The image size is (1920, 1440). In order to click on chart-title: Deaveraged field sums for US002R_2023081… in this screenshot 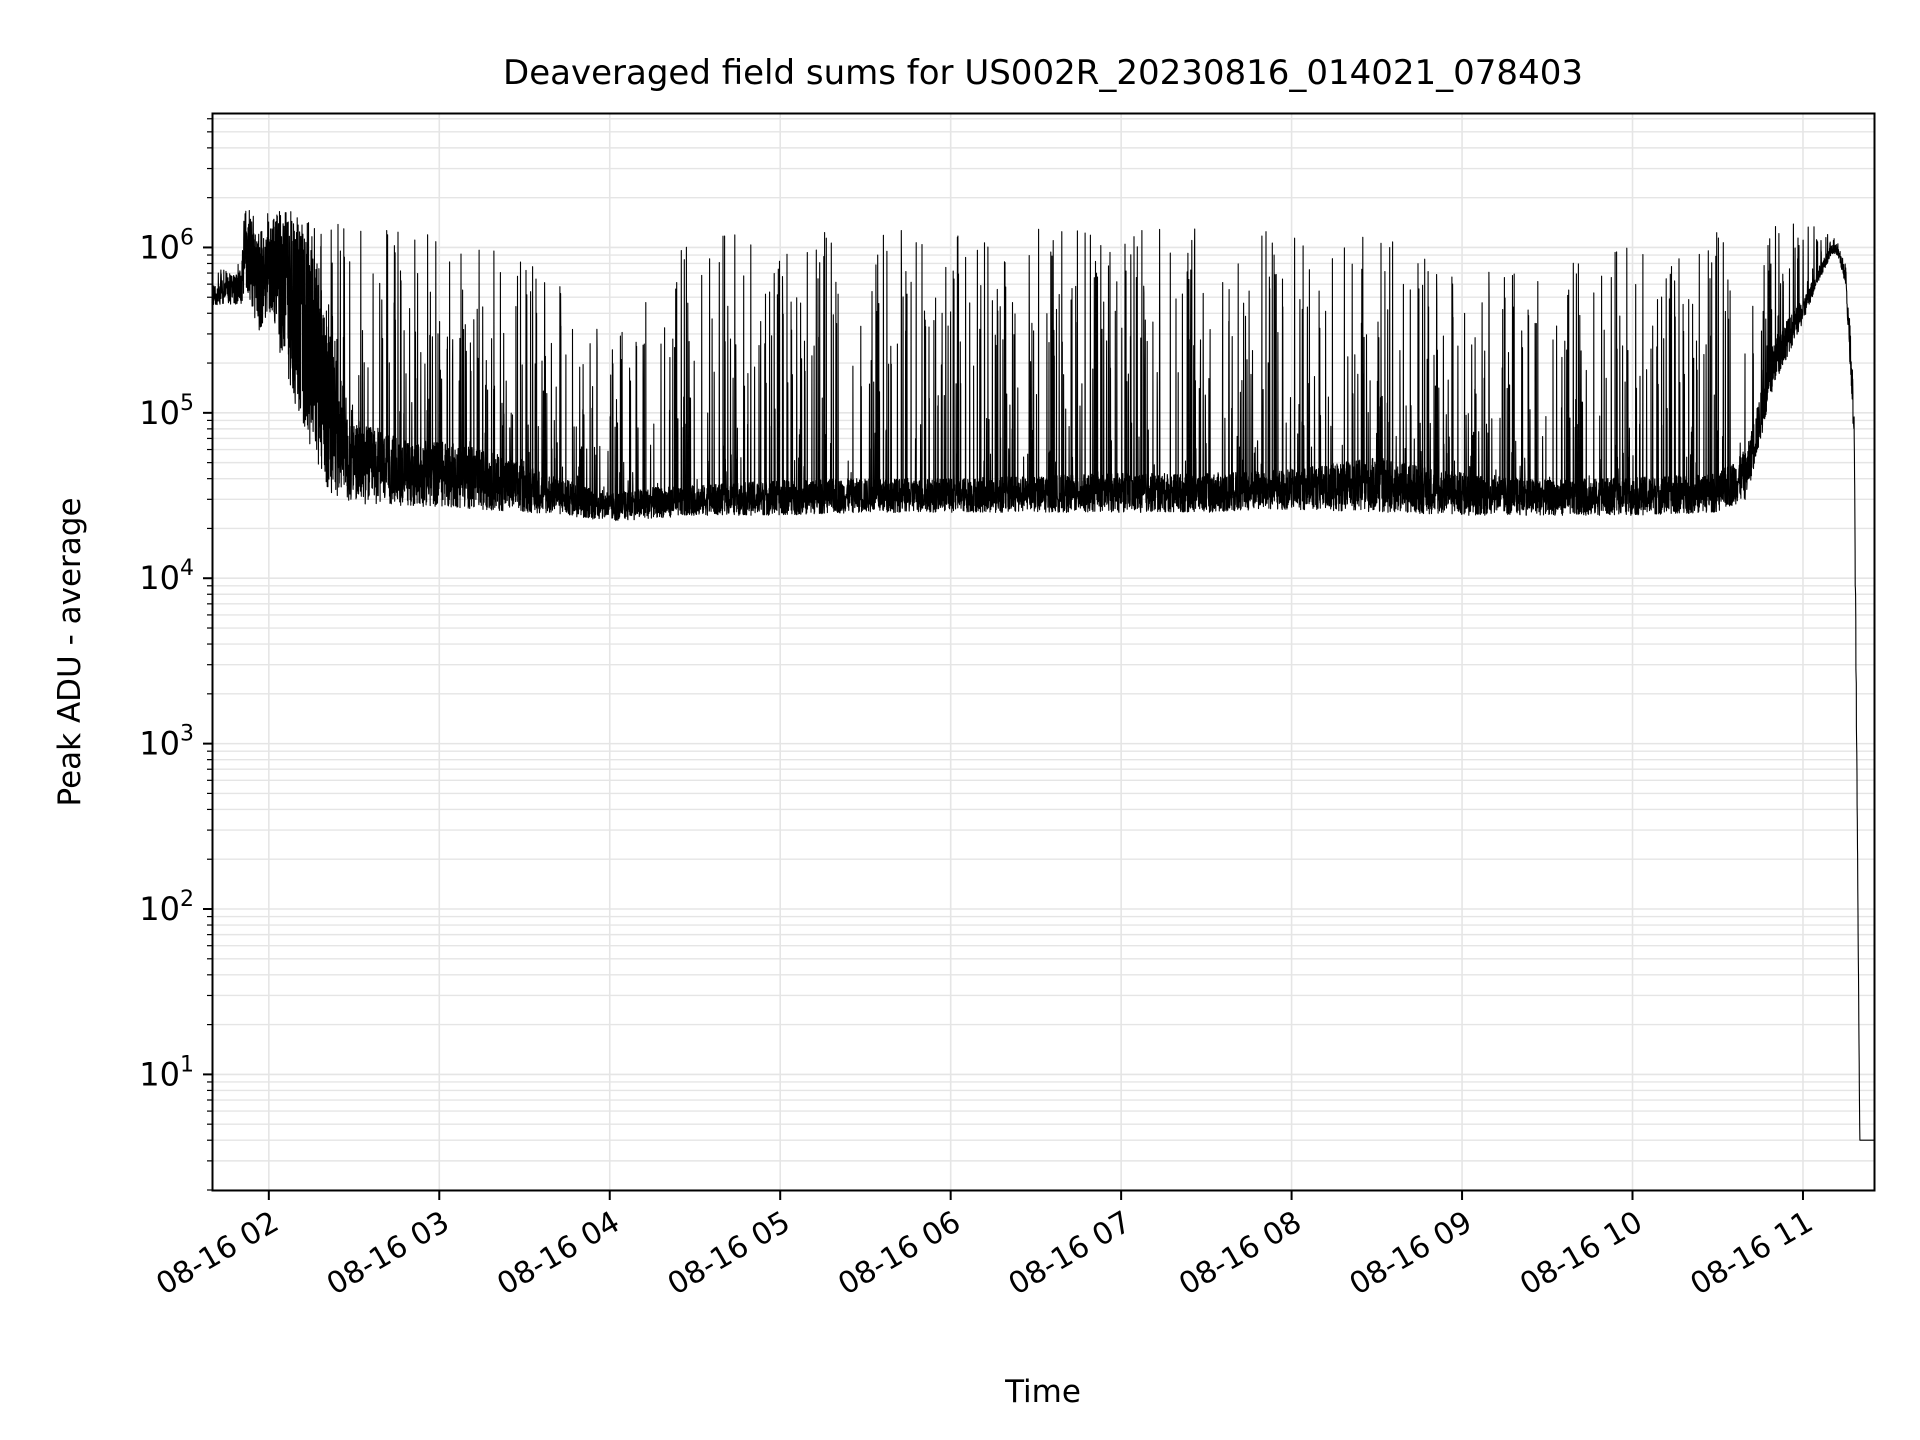, I will do `click(1043, 73)`.